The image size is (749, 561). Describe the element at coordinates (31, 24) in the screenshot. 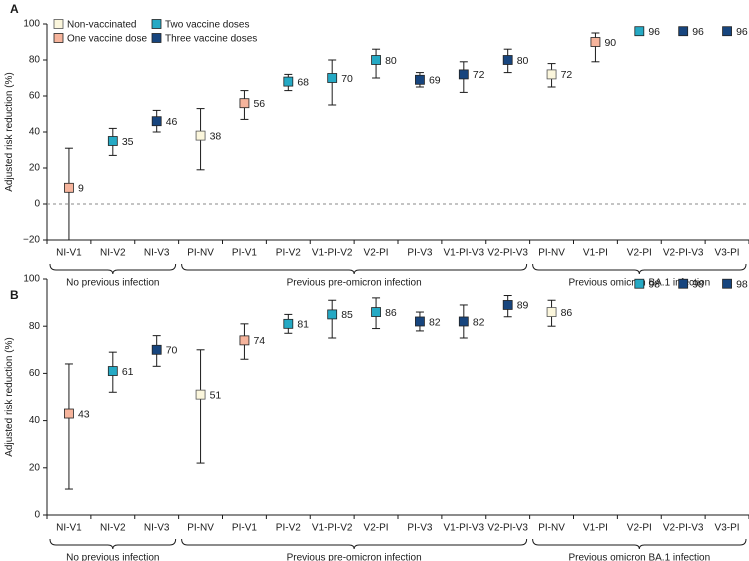

I see `y-tick-label: 100` at that location.